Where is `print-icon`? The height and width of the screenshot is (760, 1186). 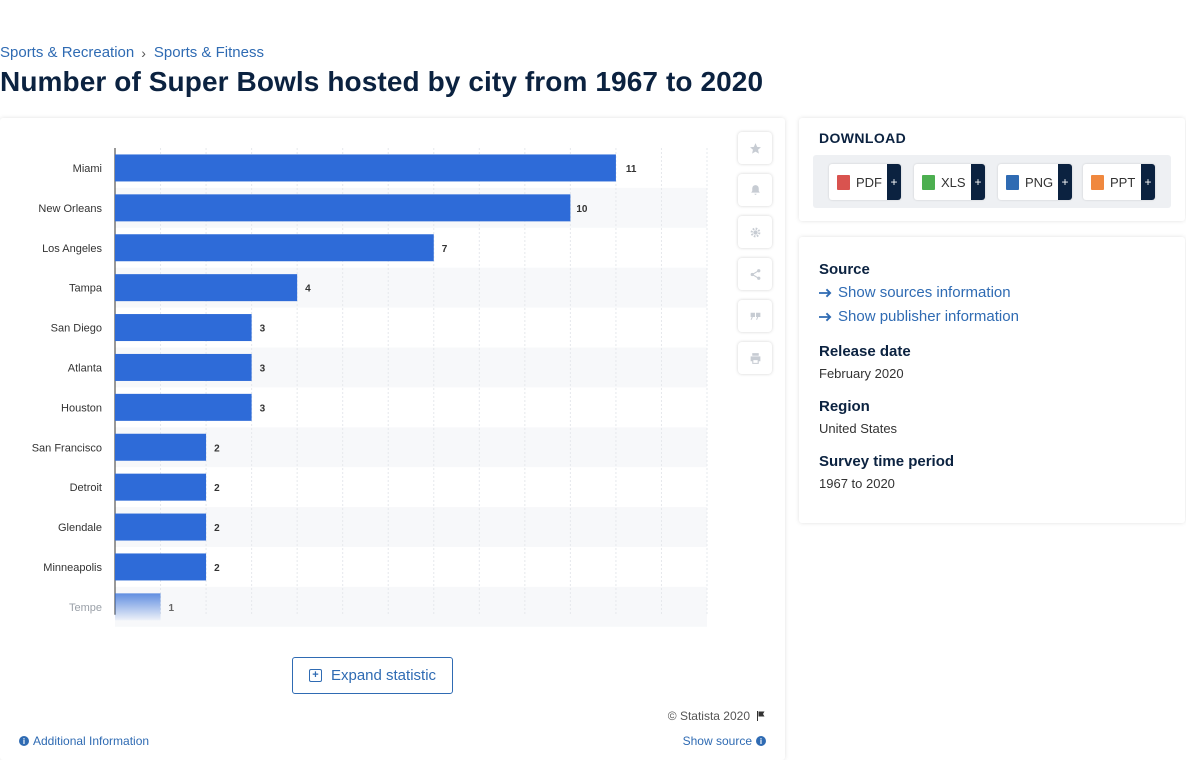
print-icon is located at coordinates (755, 358).